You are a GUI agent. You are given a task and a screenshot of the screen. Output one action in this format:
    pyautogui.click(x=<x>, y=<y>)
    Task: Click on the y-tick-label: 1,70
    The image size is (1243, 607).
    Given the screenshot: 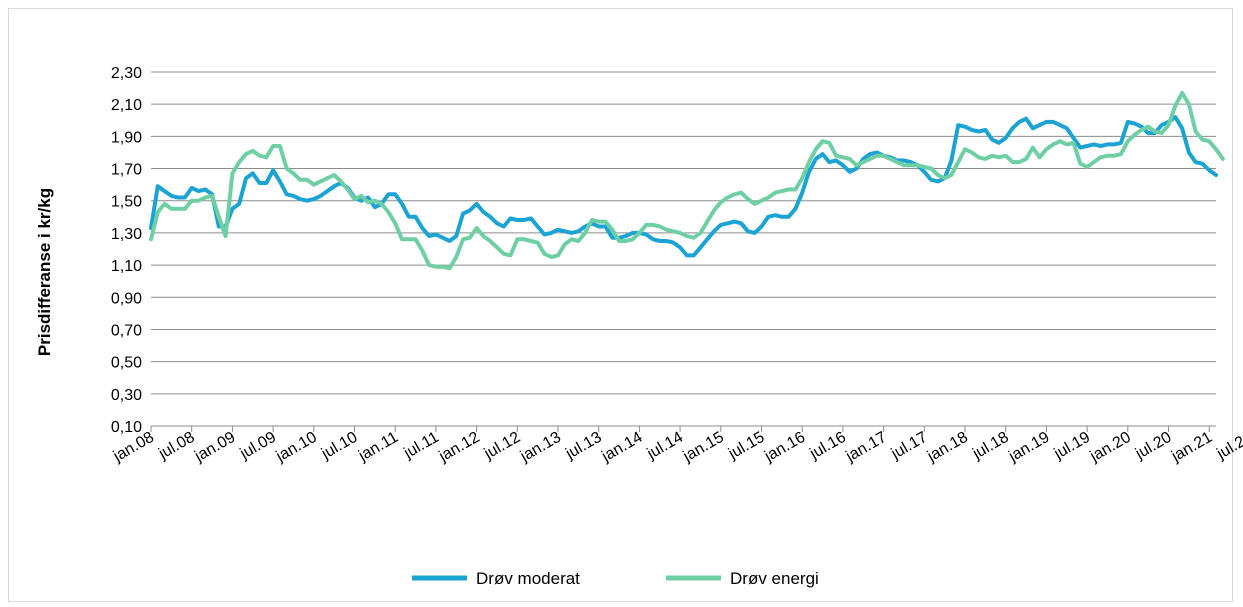 What is the action you would take?
    pyautogui.click(x=126, y=170)
    